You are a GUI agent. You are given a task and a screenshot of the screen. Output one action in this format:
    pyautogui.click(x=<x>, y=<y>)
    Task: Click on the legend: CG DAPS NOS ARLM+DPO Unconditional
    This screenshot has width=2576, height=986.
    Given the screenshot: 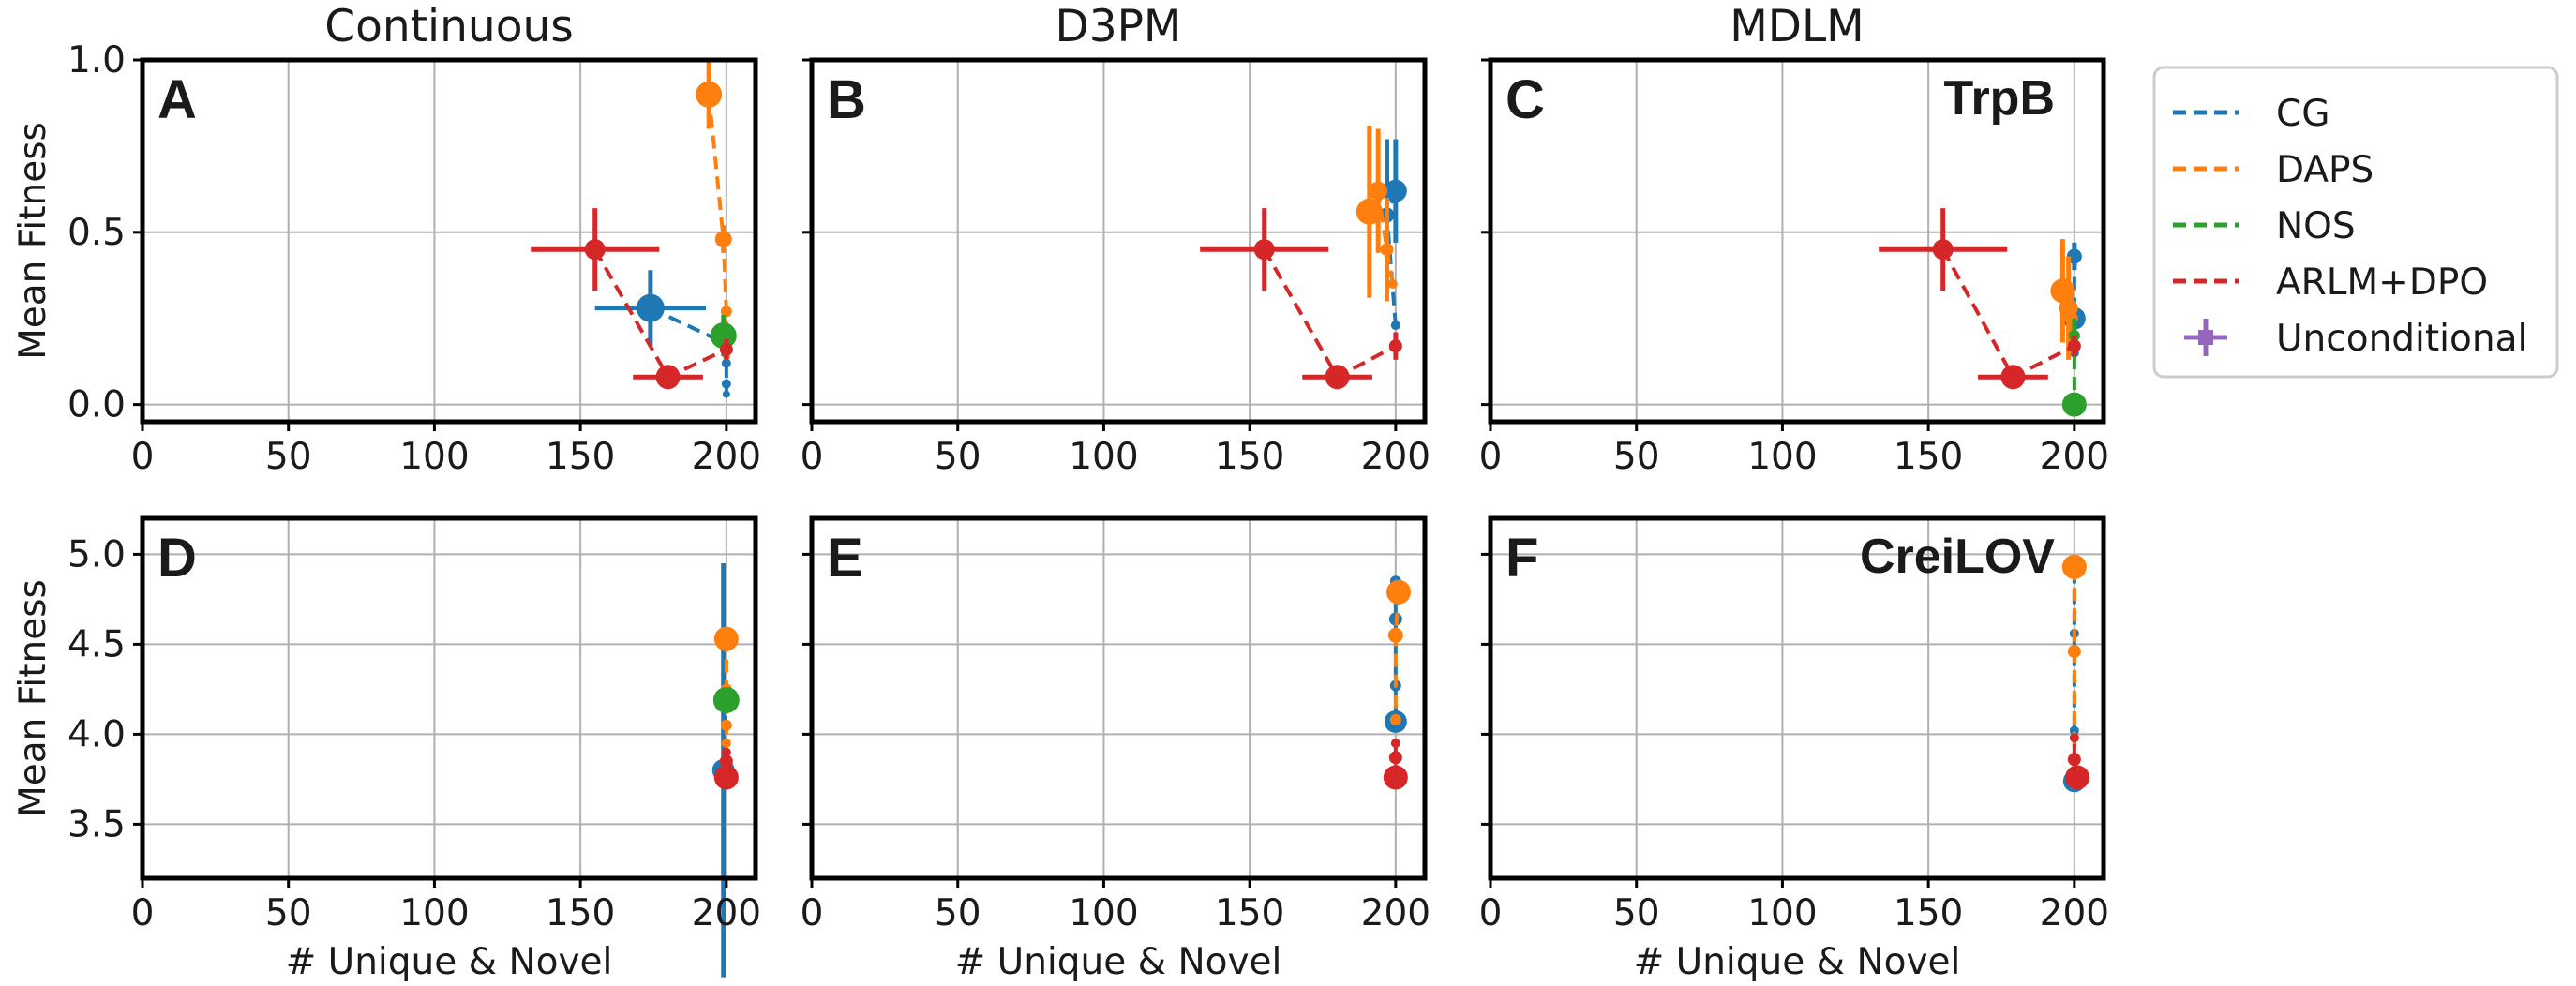 What is the action you would take?
    pyautogui.click(x=2355, y=222)
    